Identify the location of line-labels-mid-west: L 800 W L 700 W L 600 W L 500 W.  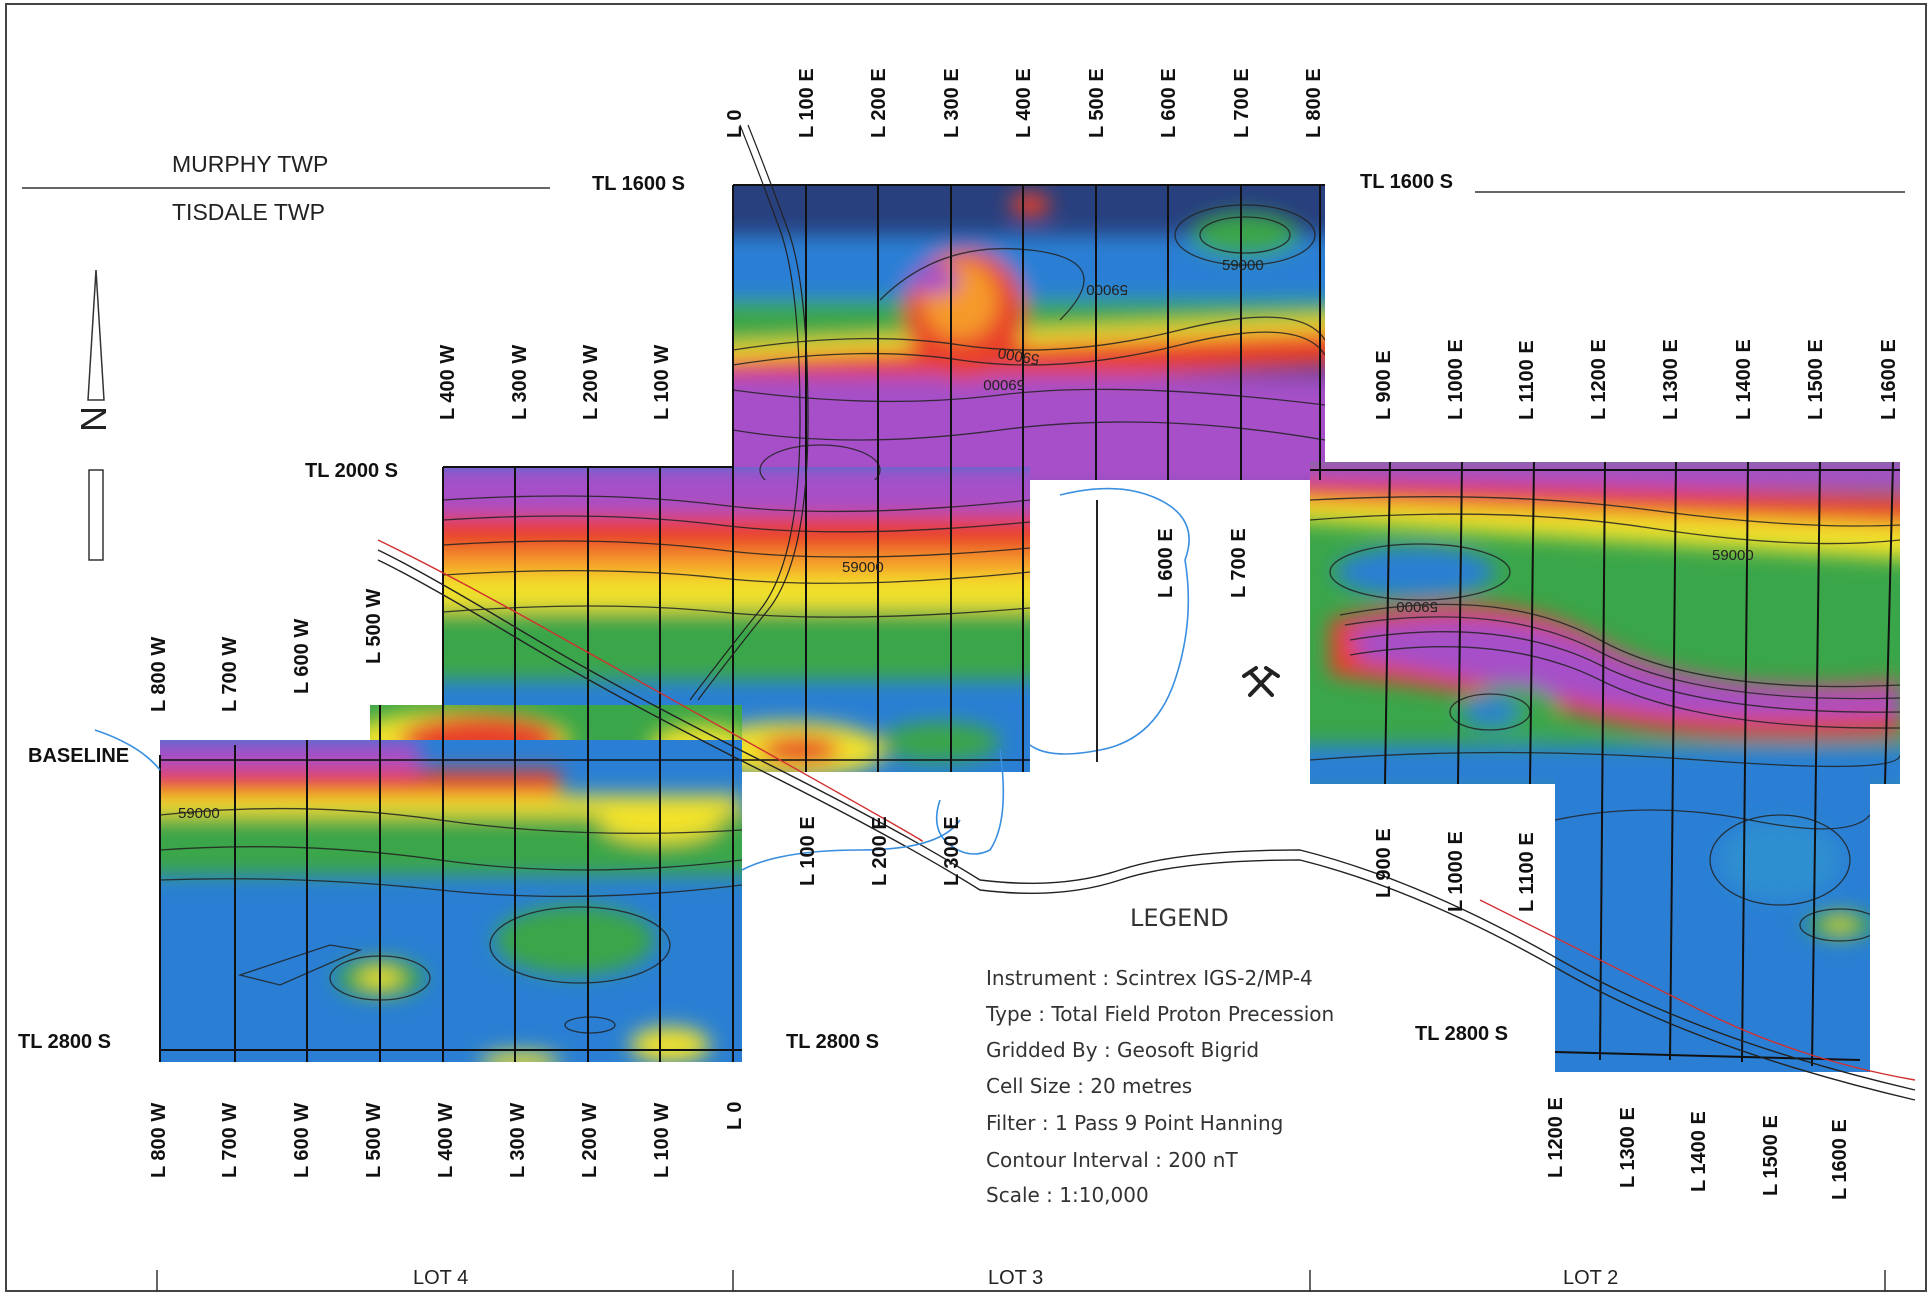
(266, 650).